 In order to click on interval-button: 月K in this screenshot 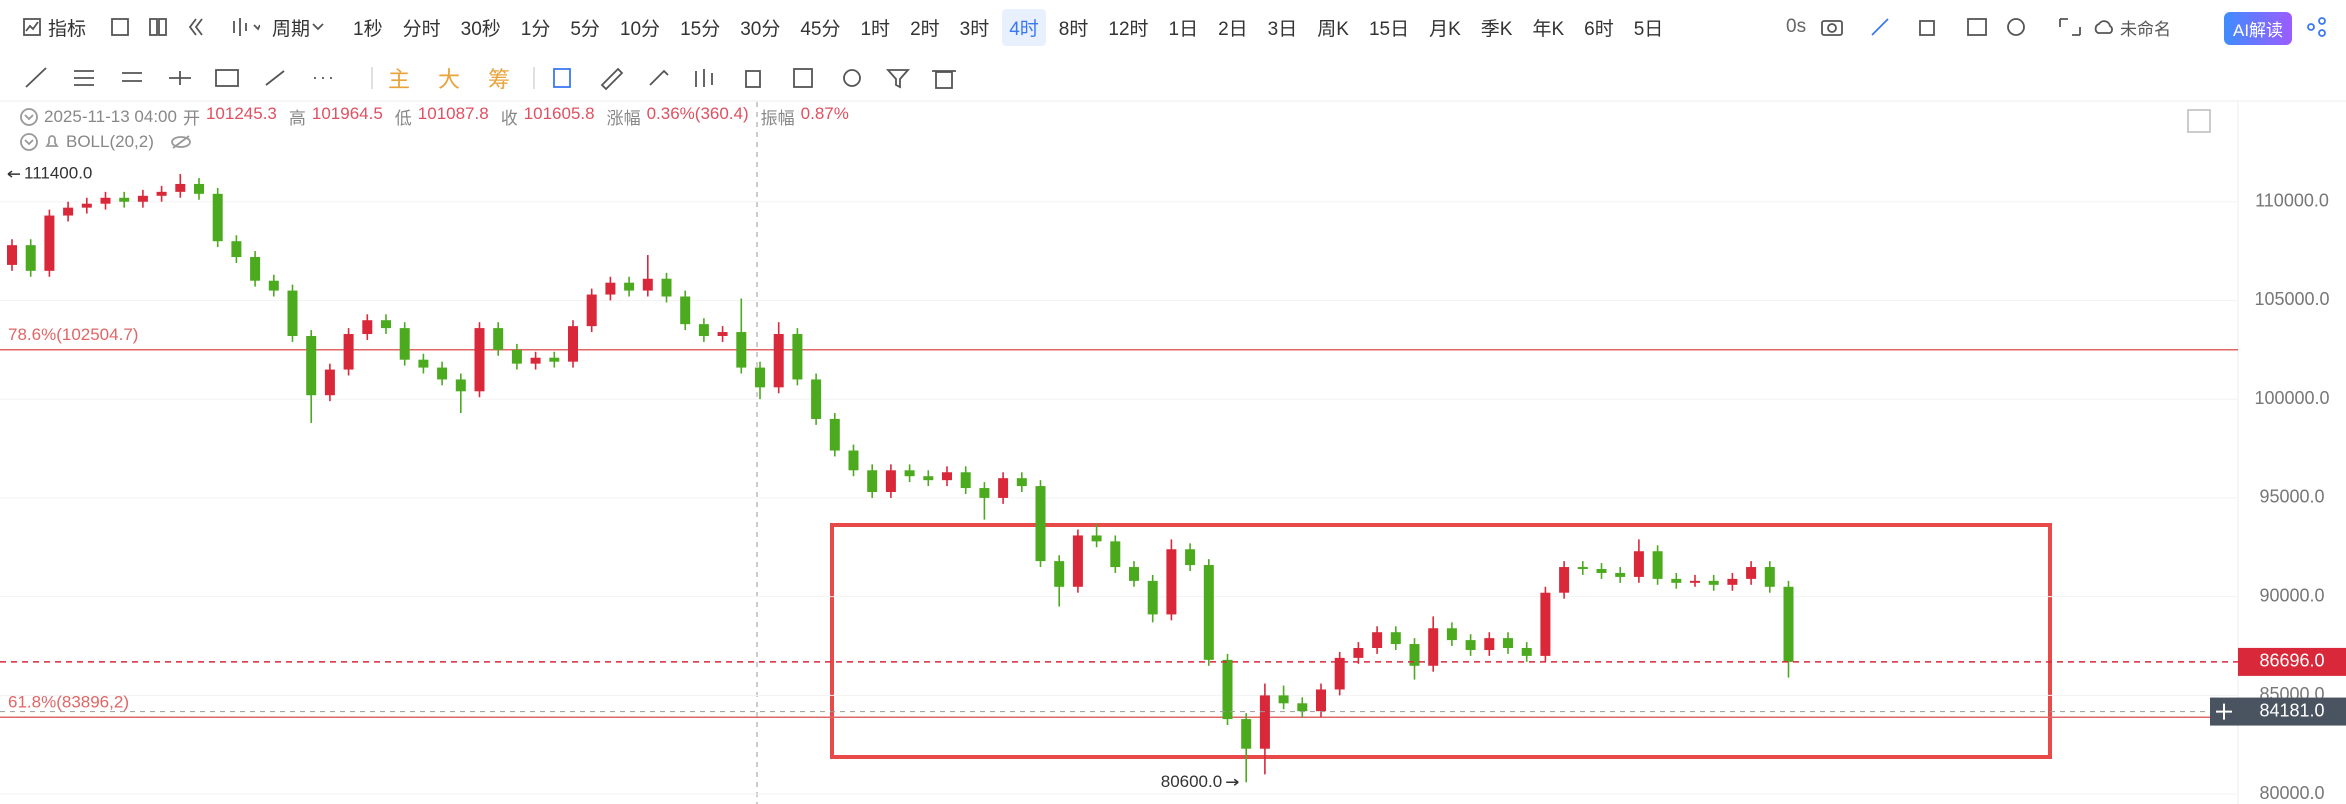, I will do `click(1445, 29)`.